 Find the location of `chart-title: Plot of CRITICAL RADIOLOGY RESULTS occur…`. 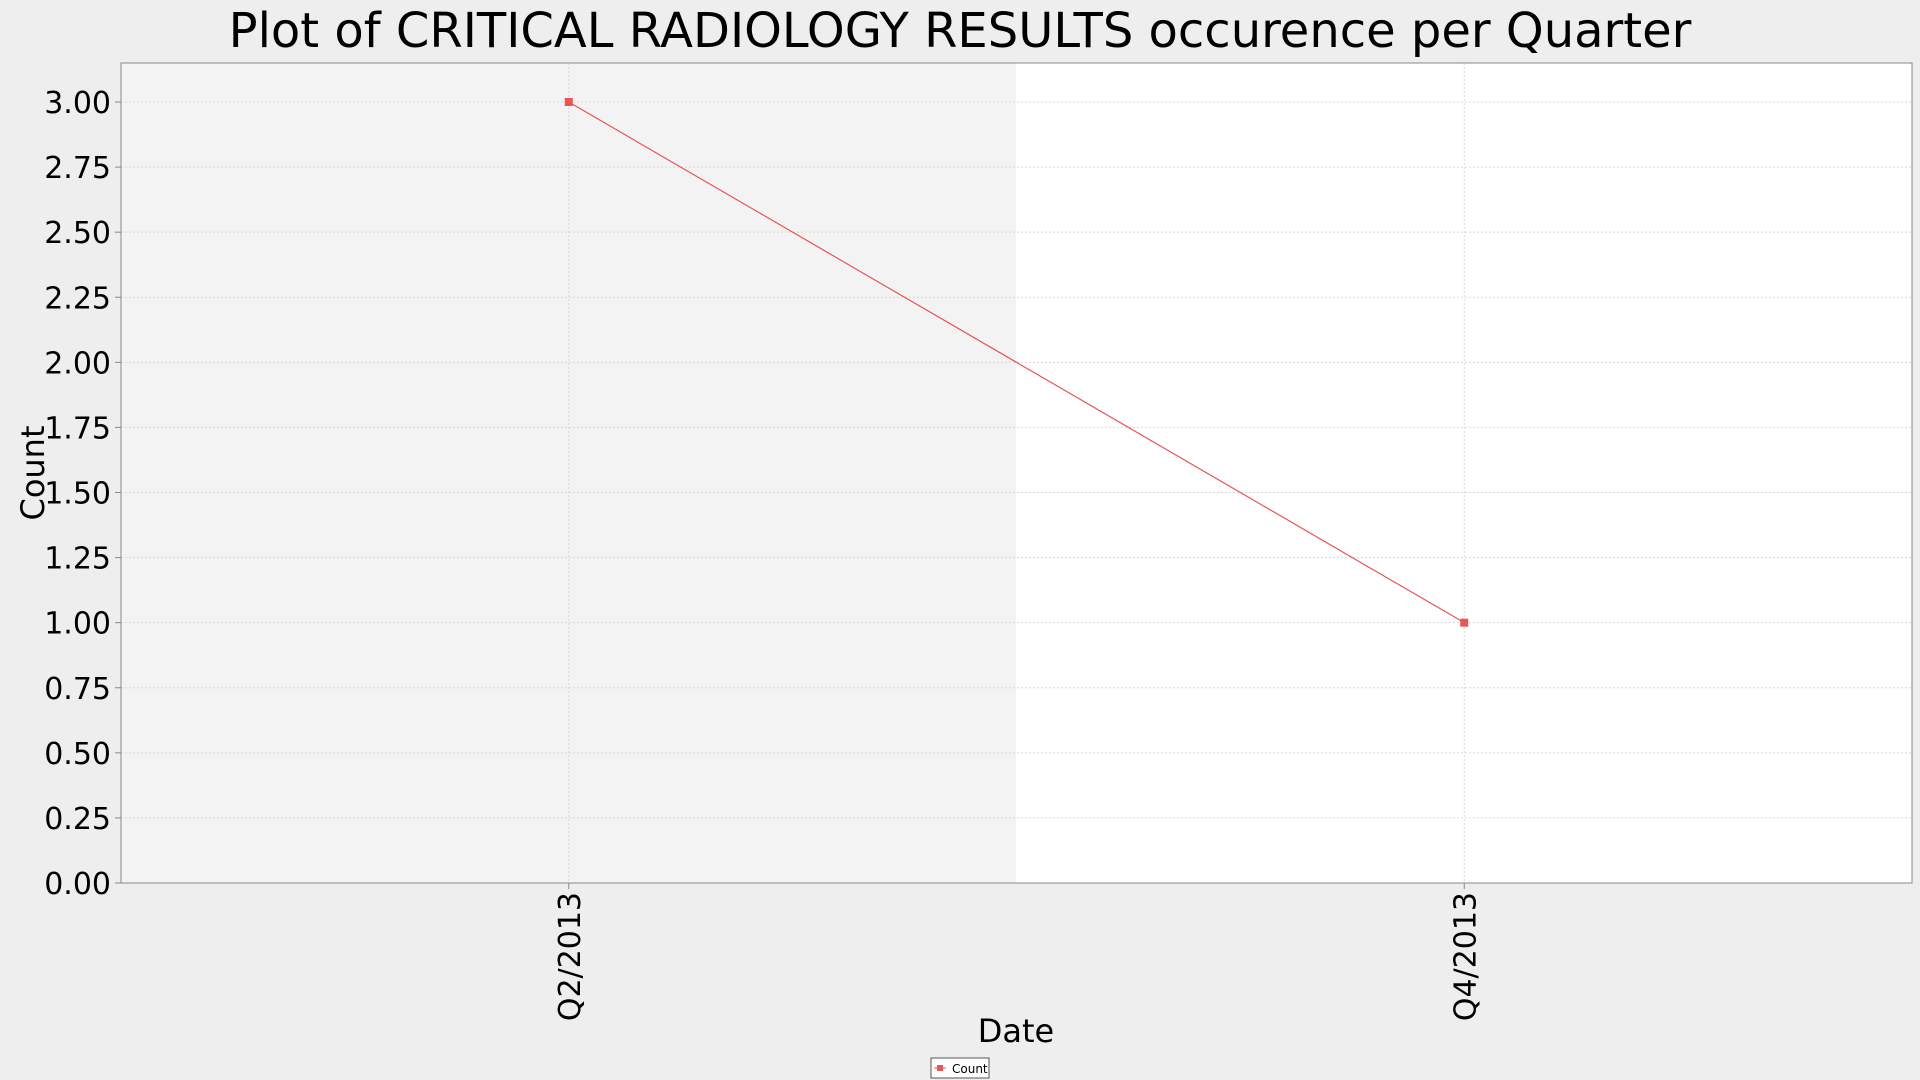

chart-title: Plot of CRITICAL RADIOLOGY RESULTS occur… is located at coordinates (960, 31).